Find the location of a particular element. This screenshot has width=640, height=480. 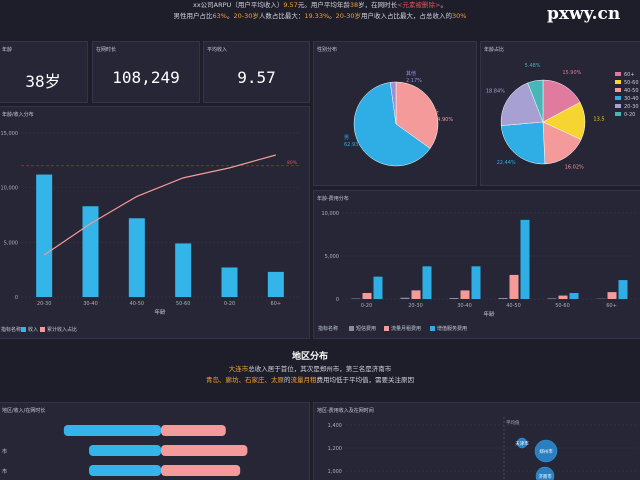

pie-label: 2.17% is located at coordinates (414, 81).